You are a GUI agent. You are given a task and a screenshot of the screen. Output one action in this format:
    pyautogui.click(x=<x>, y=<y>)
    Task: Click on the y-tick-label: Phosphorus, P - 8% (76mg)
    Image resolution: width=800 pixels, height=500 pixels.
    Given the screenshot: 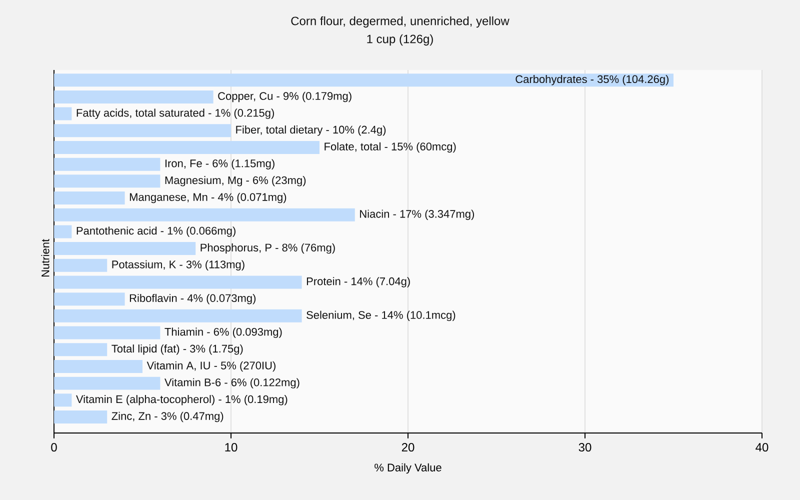 What is the action you would take?
    pyautogui.click(x=267, y=248)
    